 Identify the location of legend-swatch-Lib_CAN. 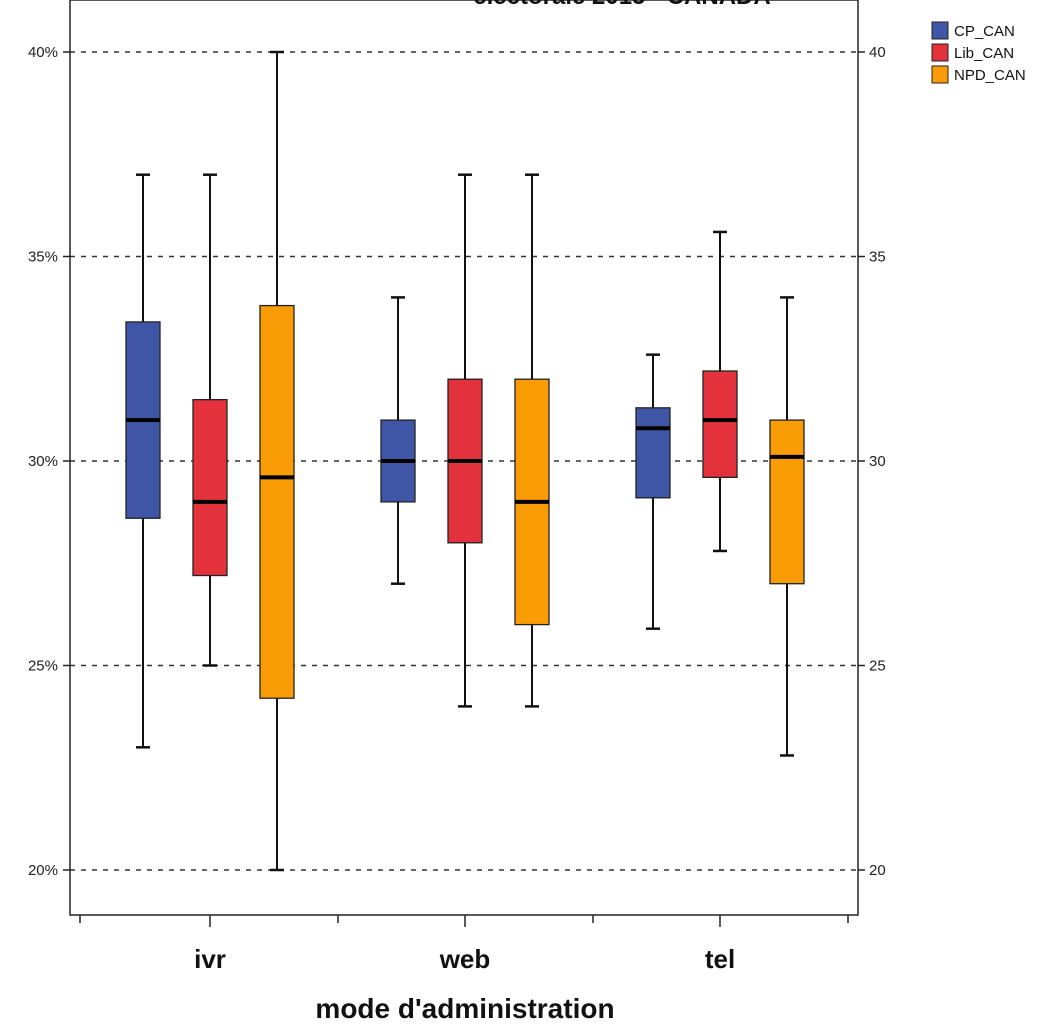
(940, 52).